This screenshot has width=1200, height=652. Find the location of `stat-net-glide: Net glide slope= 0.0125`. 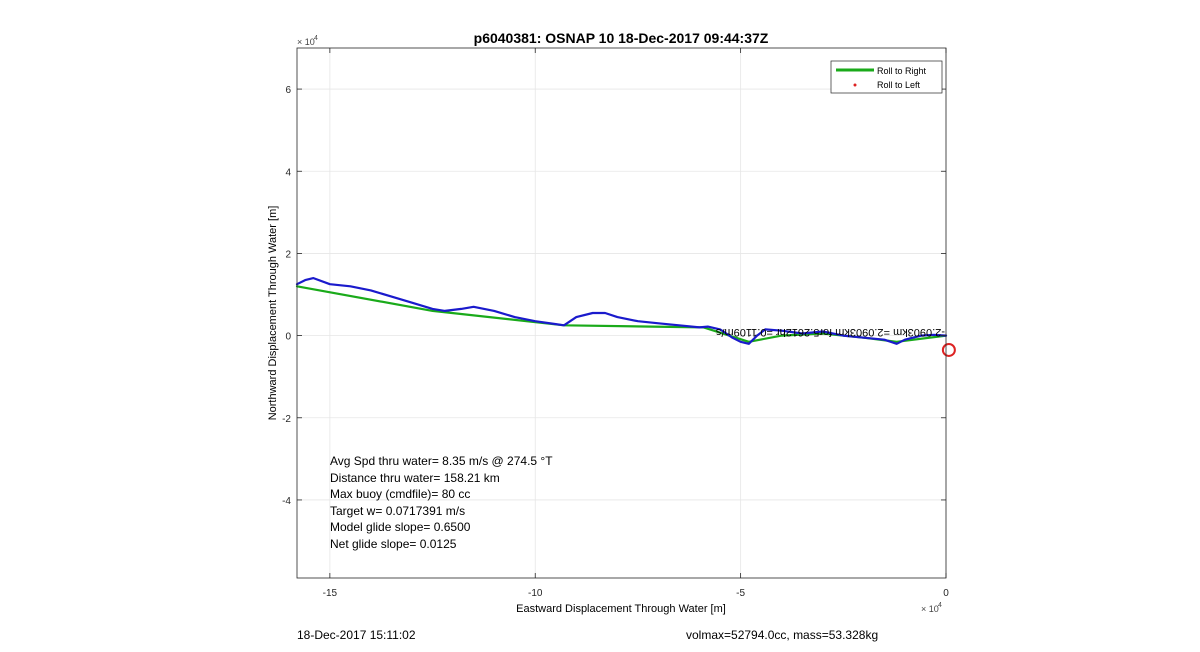

stat-net-glide: Net glide slope= 0.0125 is located at coordinates (393, 544).